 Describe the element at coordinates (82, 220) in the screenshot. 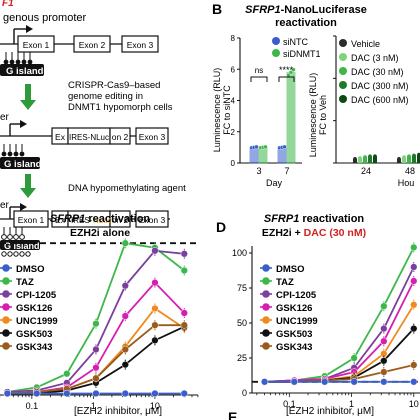

I see `final-seg-ires: IRES-` at that location.